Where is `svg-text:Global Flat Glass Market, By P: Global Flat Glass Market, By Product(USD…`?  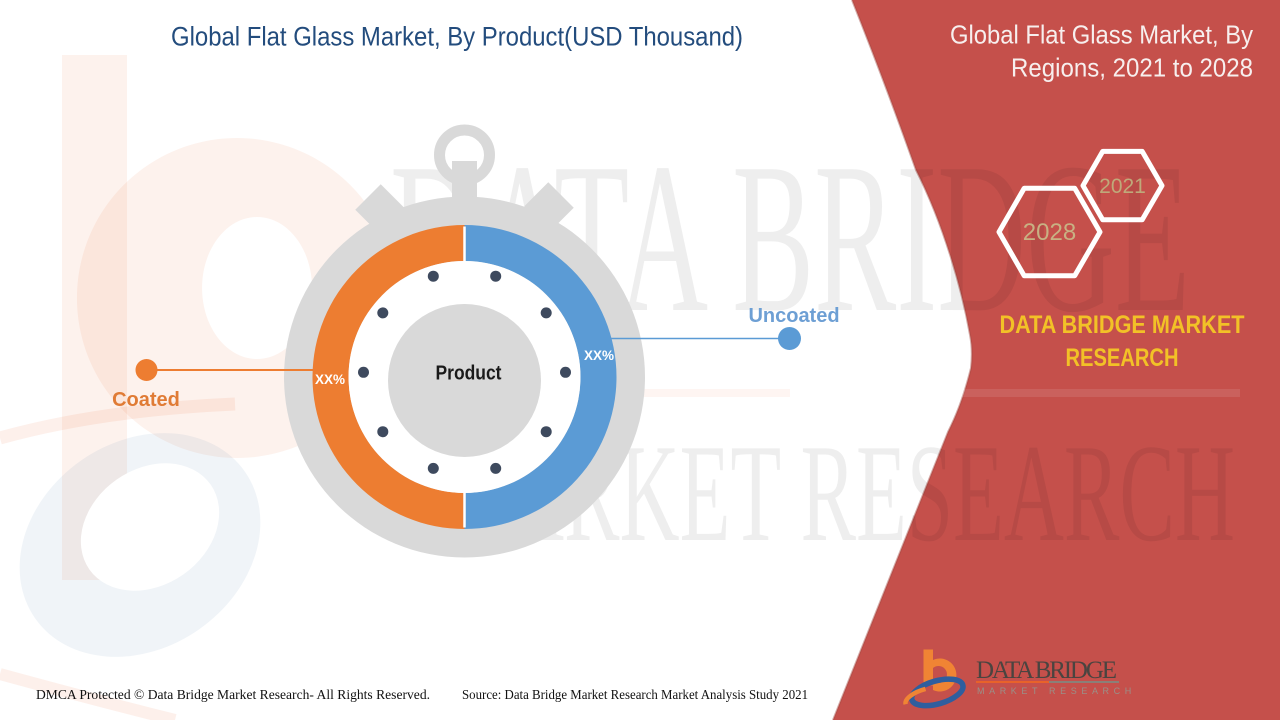
svg-text:Global Flat Glass Market, By P: Global Flat Glass Market, By Product(USD… is located at coordinates (457, 37).